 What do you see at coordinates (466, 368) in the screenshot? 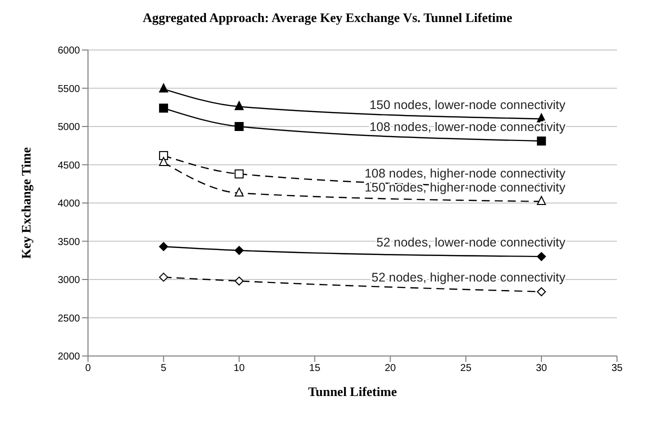
I see `x-tick-label: 25` at bounding box center [466, 368].